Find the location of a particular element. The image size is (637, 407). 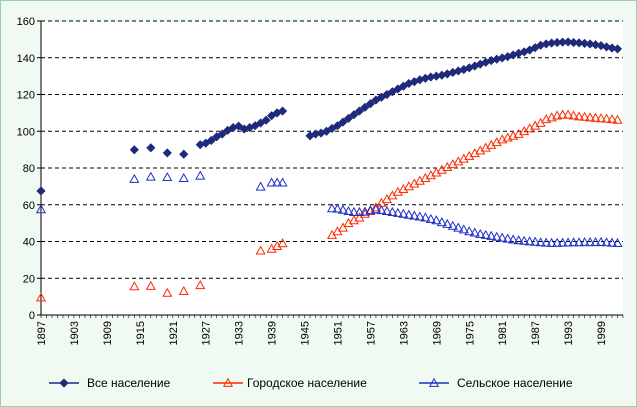

x-tick-label: 1915 is located at coordinates (141, 333).